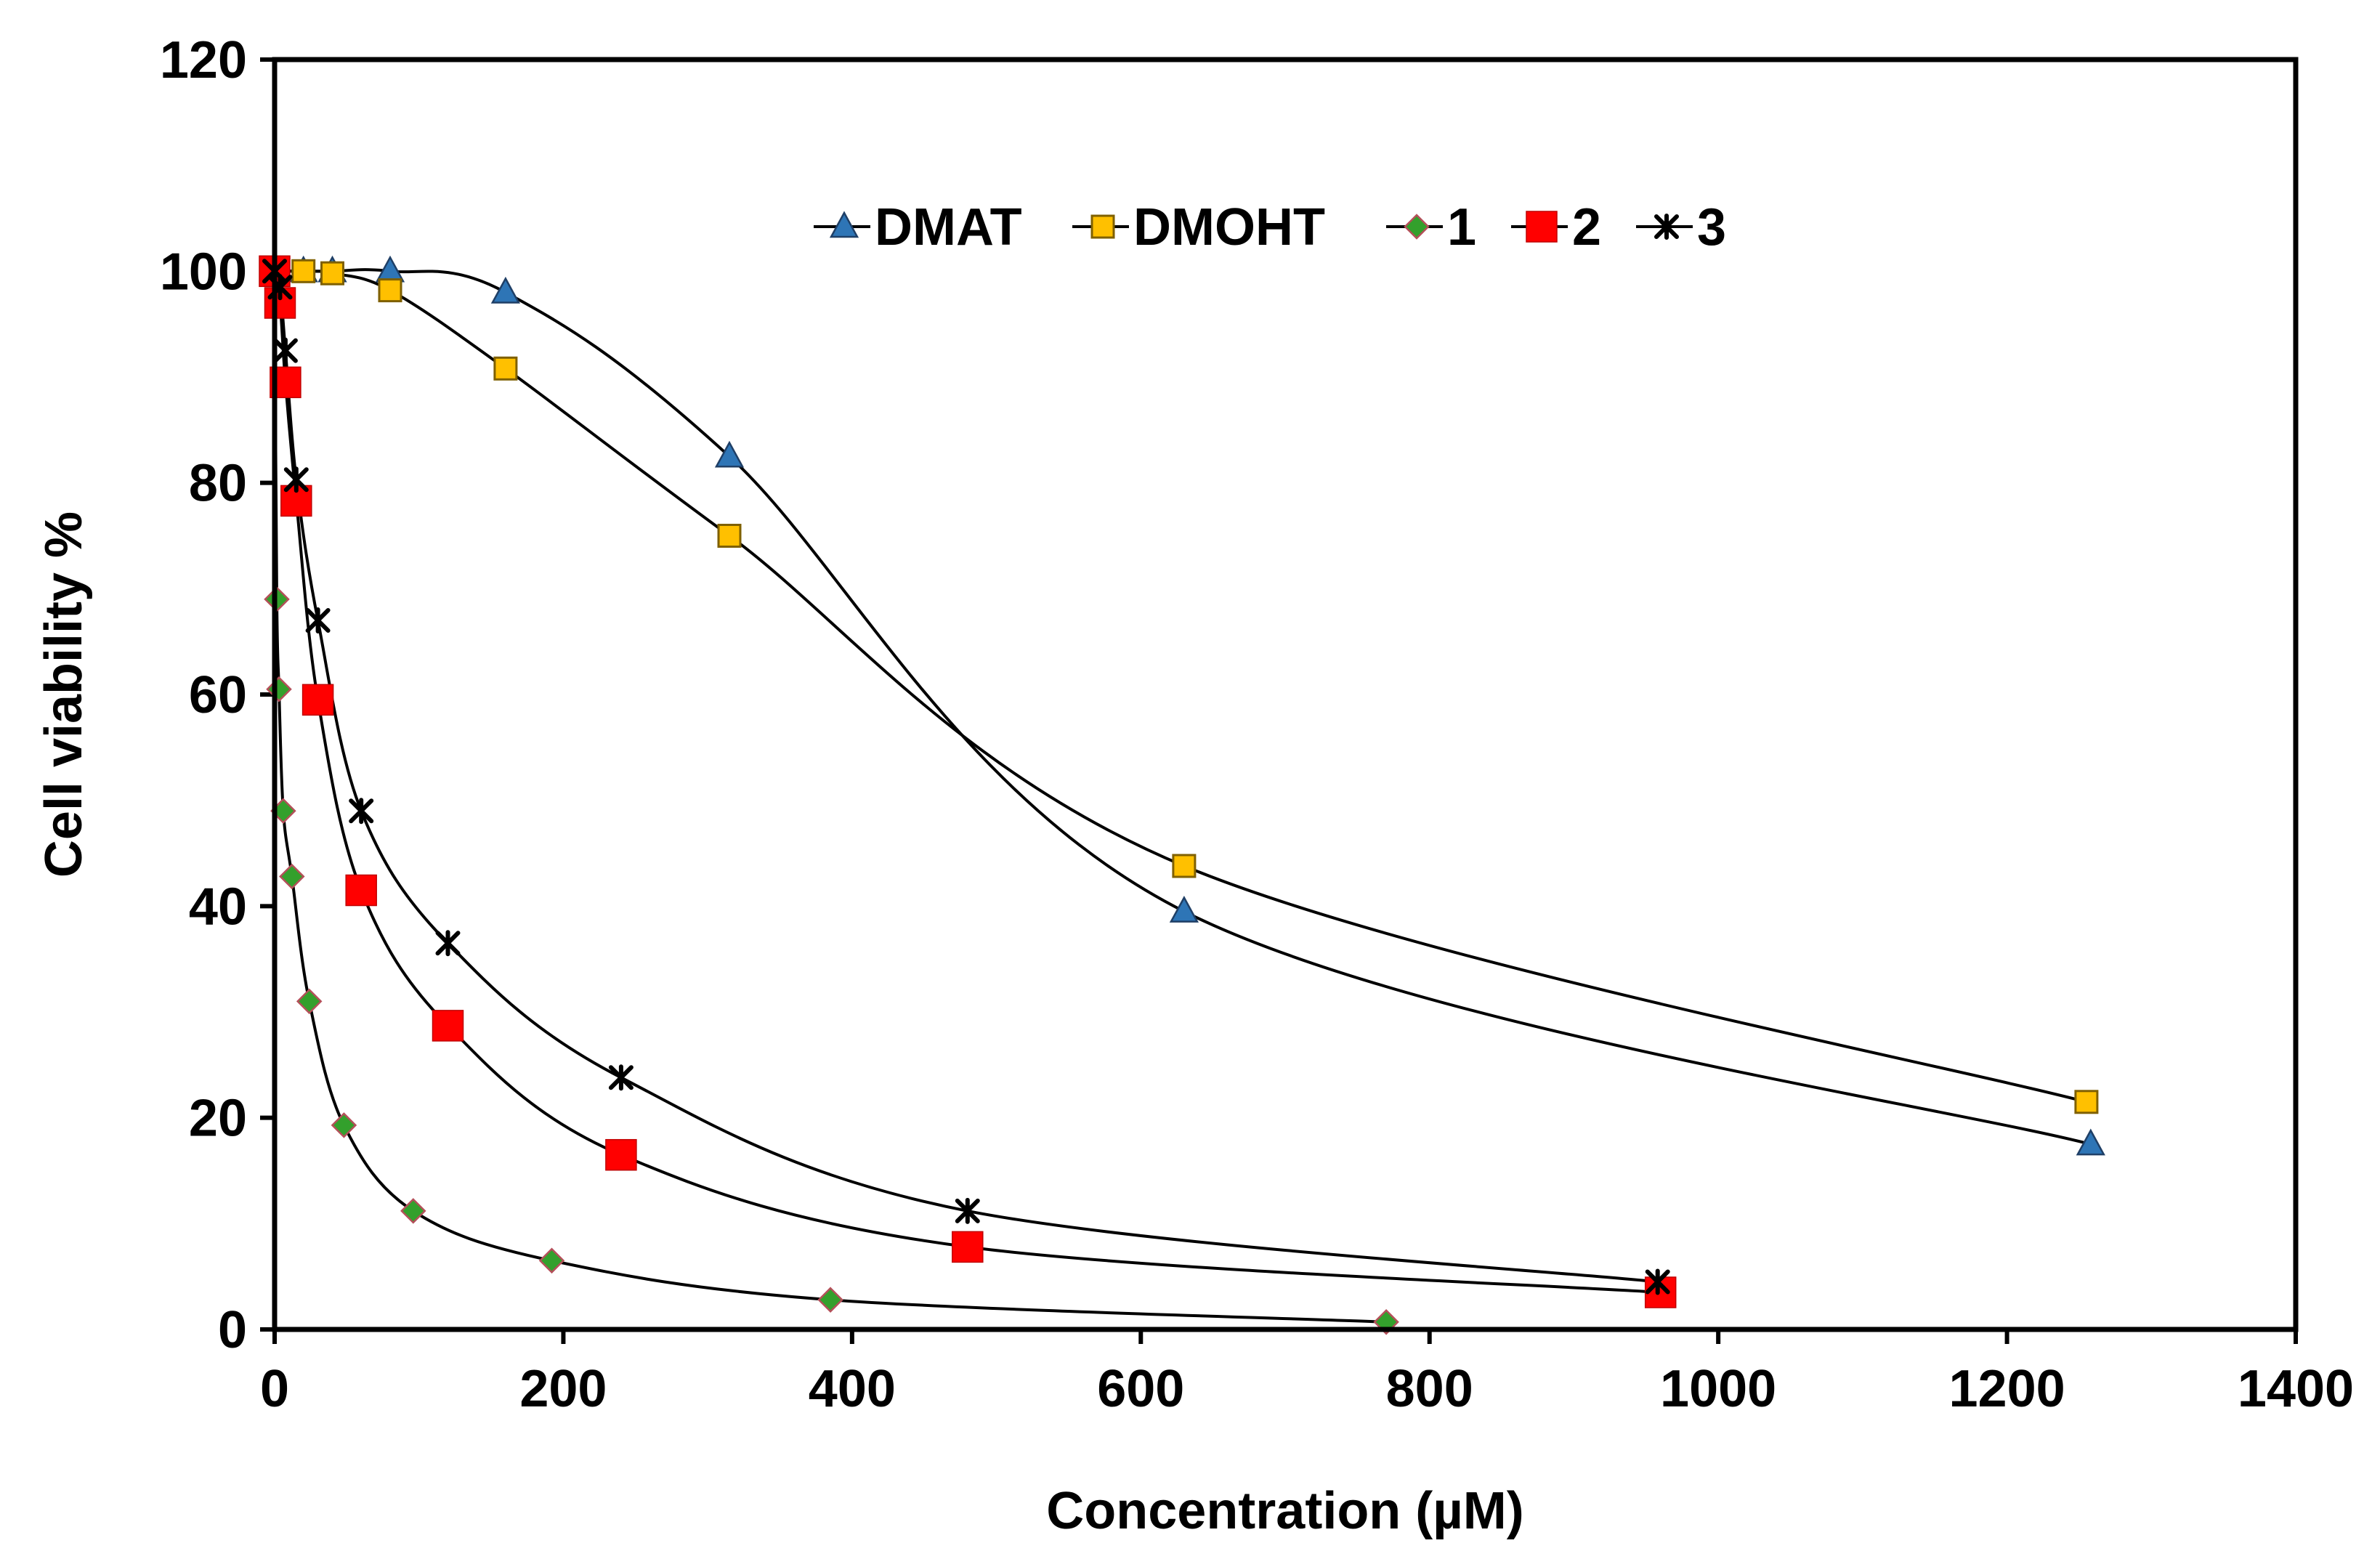  What do you see at coordinates (1229, 227) in the screenshot?
I see `legend-label-dmoht: DMOHT` at bounding box center [1229, 227].